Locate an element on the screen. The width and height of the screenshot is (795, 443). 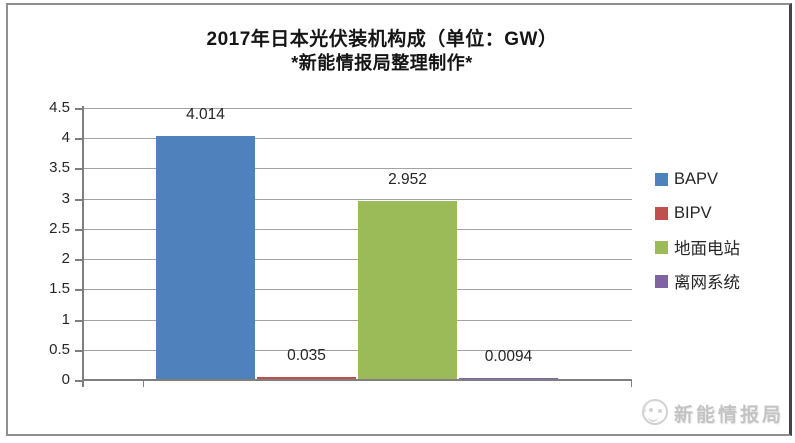
legend-item: BIPV is located at coordinates (697, 213).